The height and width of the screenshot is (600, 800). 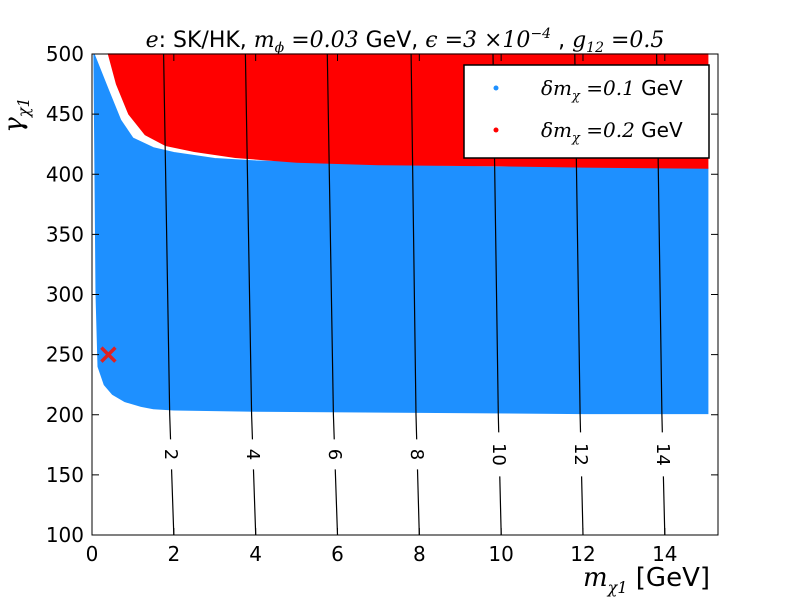 I want to click on contour-label-6: 6, so click(x=334, y=454).